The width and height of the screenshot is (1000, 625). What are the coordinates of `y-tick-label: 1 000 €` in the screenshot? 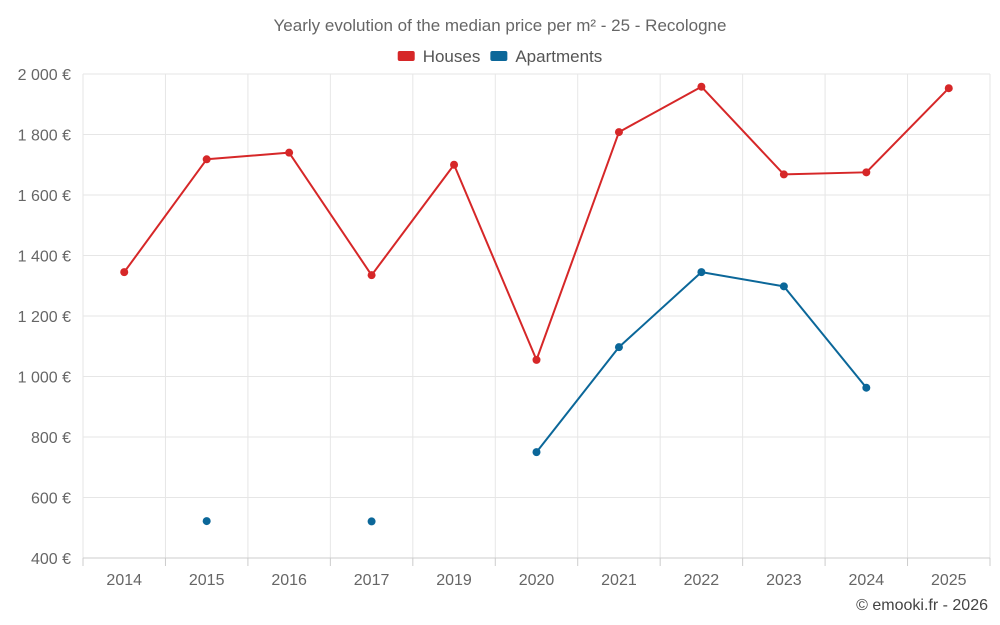 It's located at (44, 378).